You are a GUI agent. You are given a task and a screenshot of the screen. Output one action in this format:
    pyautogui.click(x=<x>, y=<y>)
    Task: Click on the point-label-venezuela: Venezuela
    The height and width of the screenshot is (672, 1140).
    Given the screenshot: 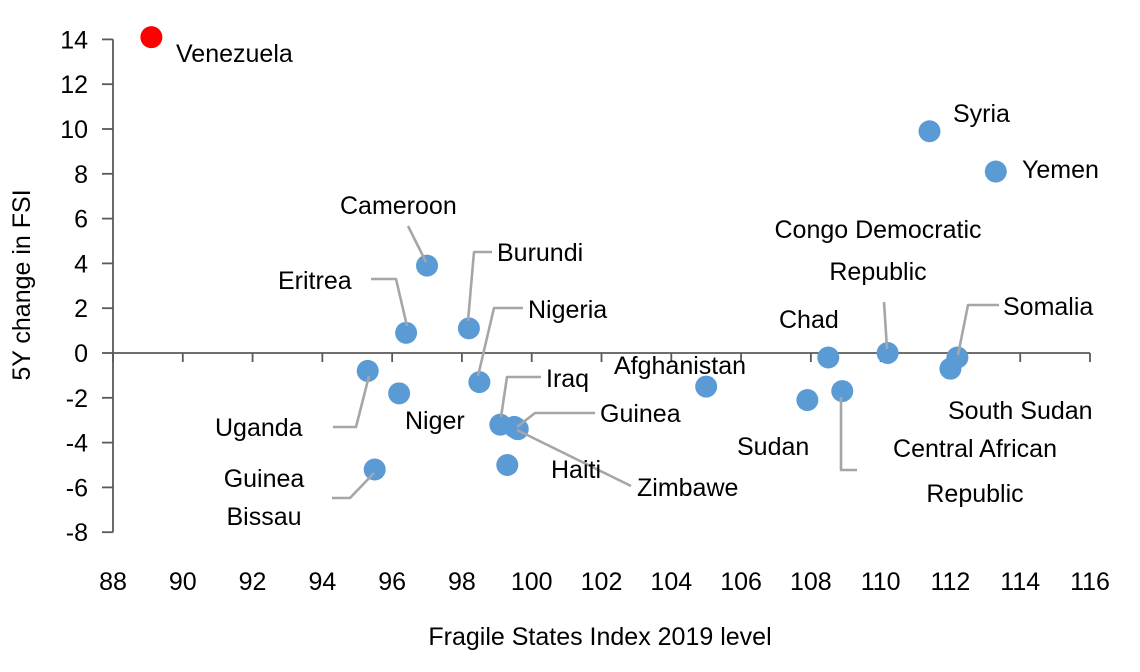 What is the action you would take?
    pyautogui.click(x=234, y=54)
    